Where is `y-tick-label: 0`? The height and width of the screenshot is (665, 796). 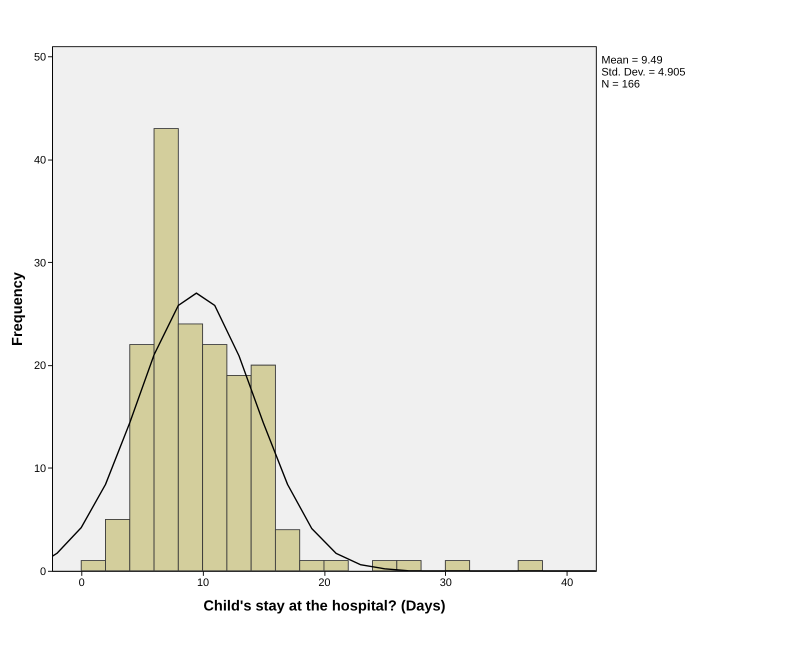
y-tick-label: 0 is located at coordinates (43, 572).